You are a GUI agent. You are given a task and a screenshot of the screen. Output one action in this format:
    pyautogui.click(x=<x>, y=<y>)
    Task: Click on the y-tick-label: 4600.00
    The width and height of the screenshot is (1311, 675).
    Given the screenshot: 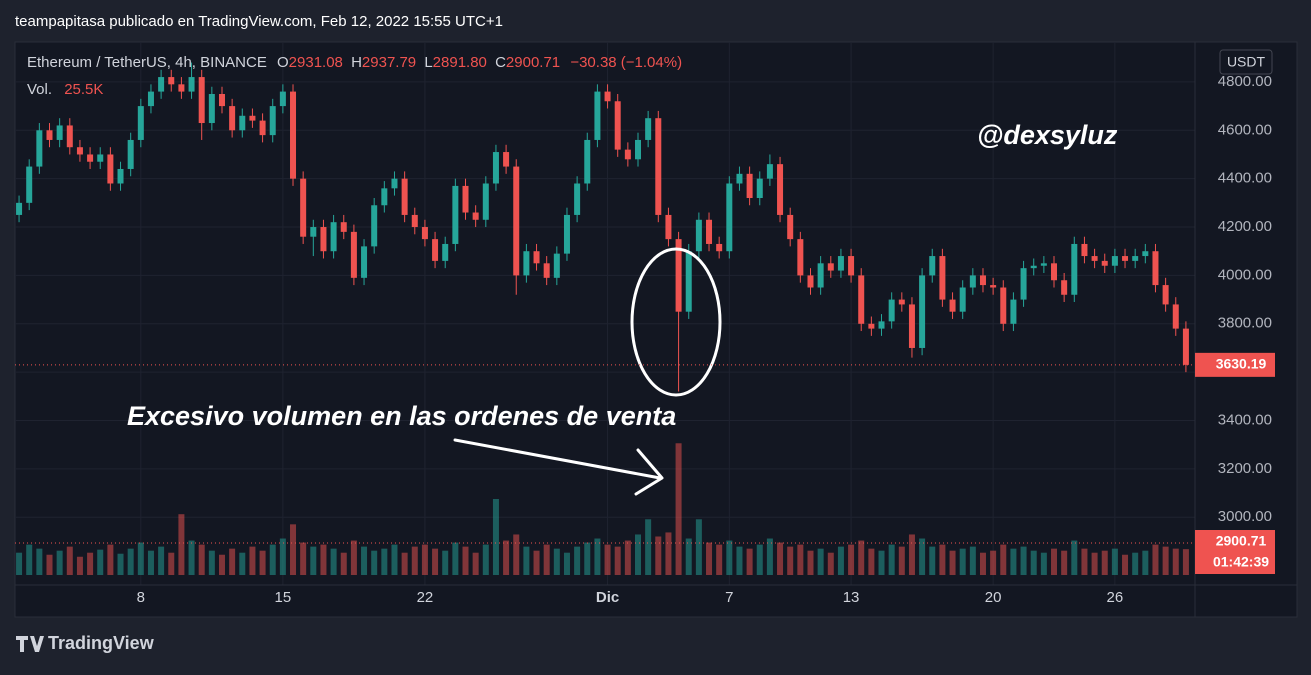 What is the action you would take?
    pyautogui.click(x=1245, y=129)
    